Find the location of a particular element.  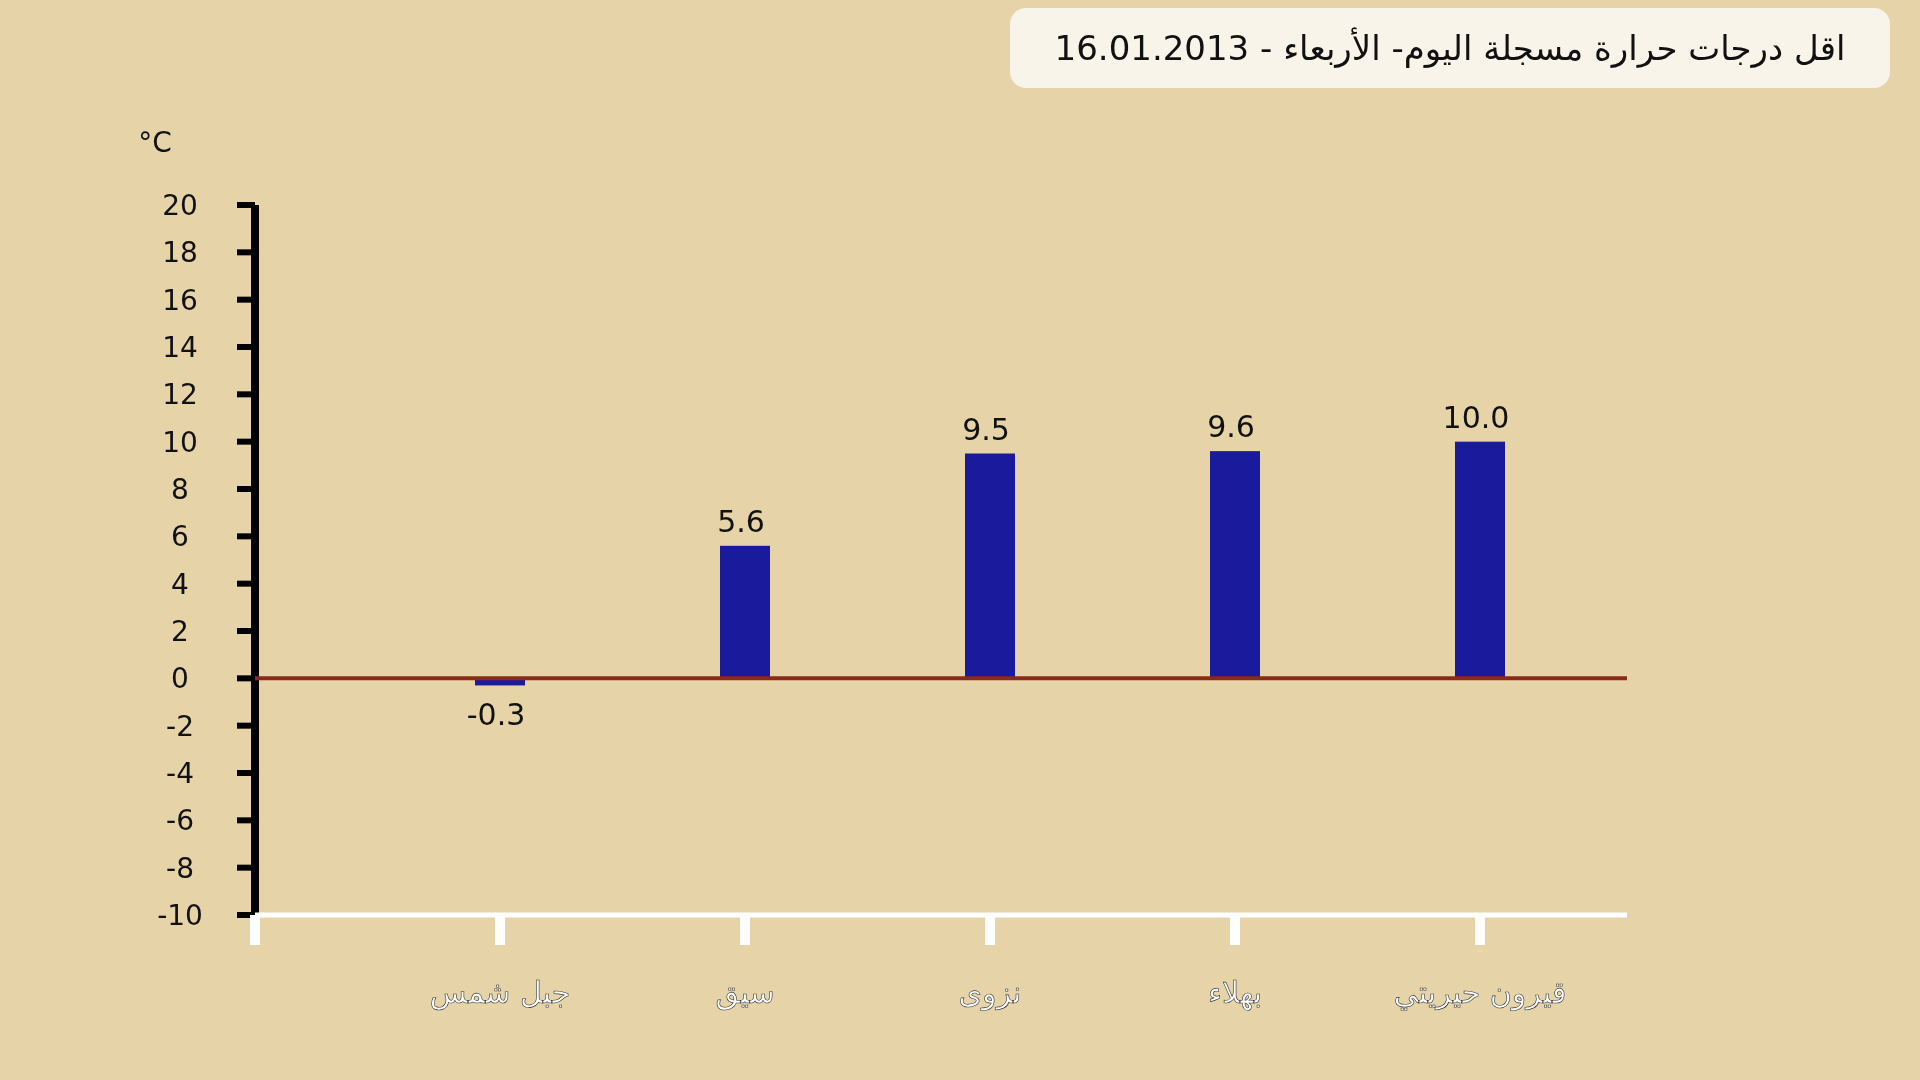

text: 9.6 is located at coordinates (1231, 427).